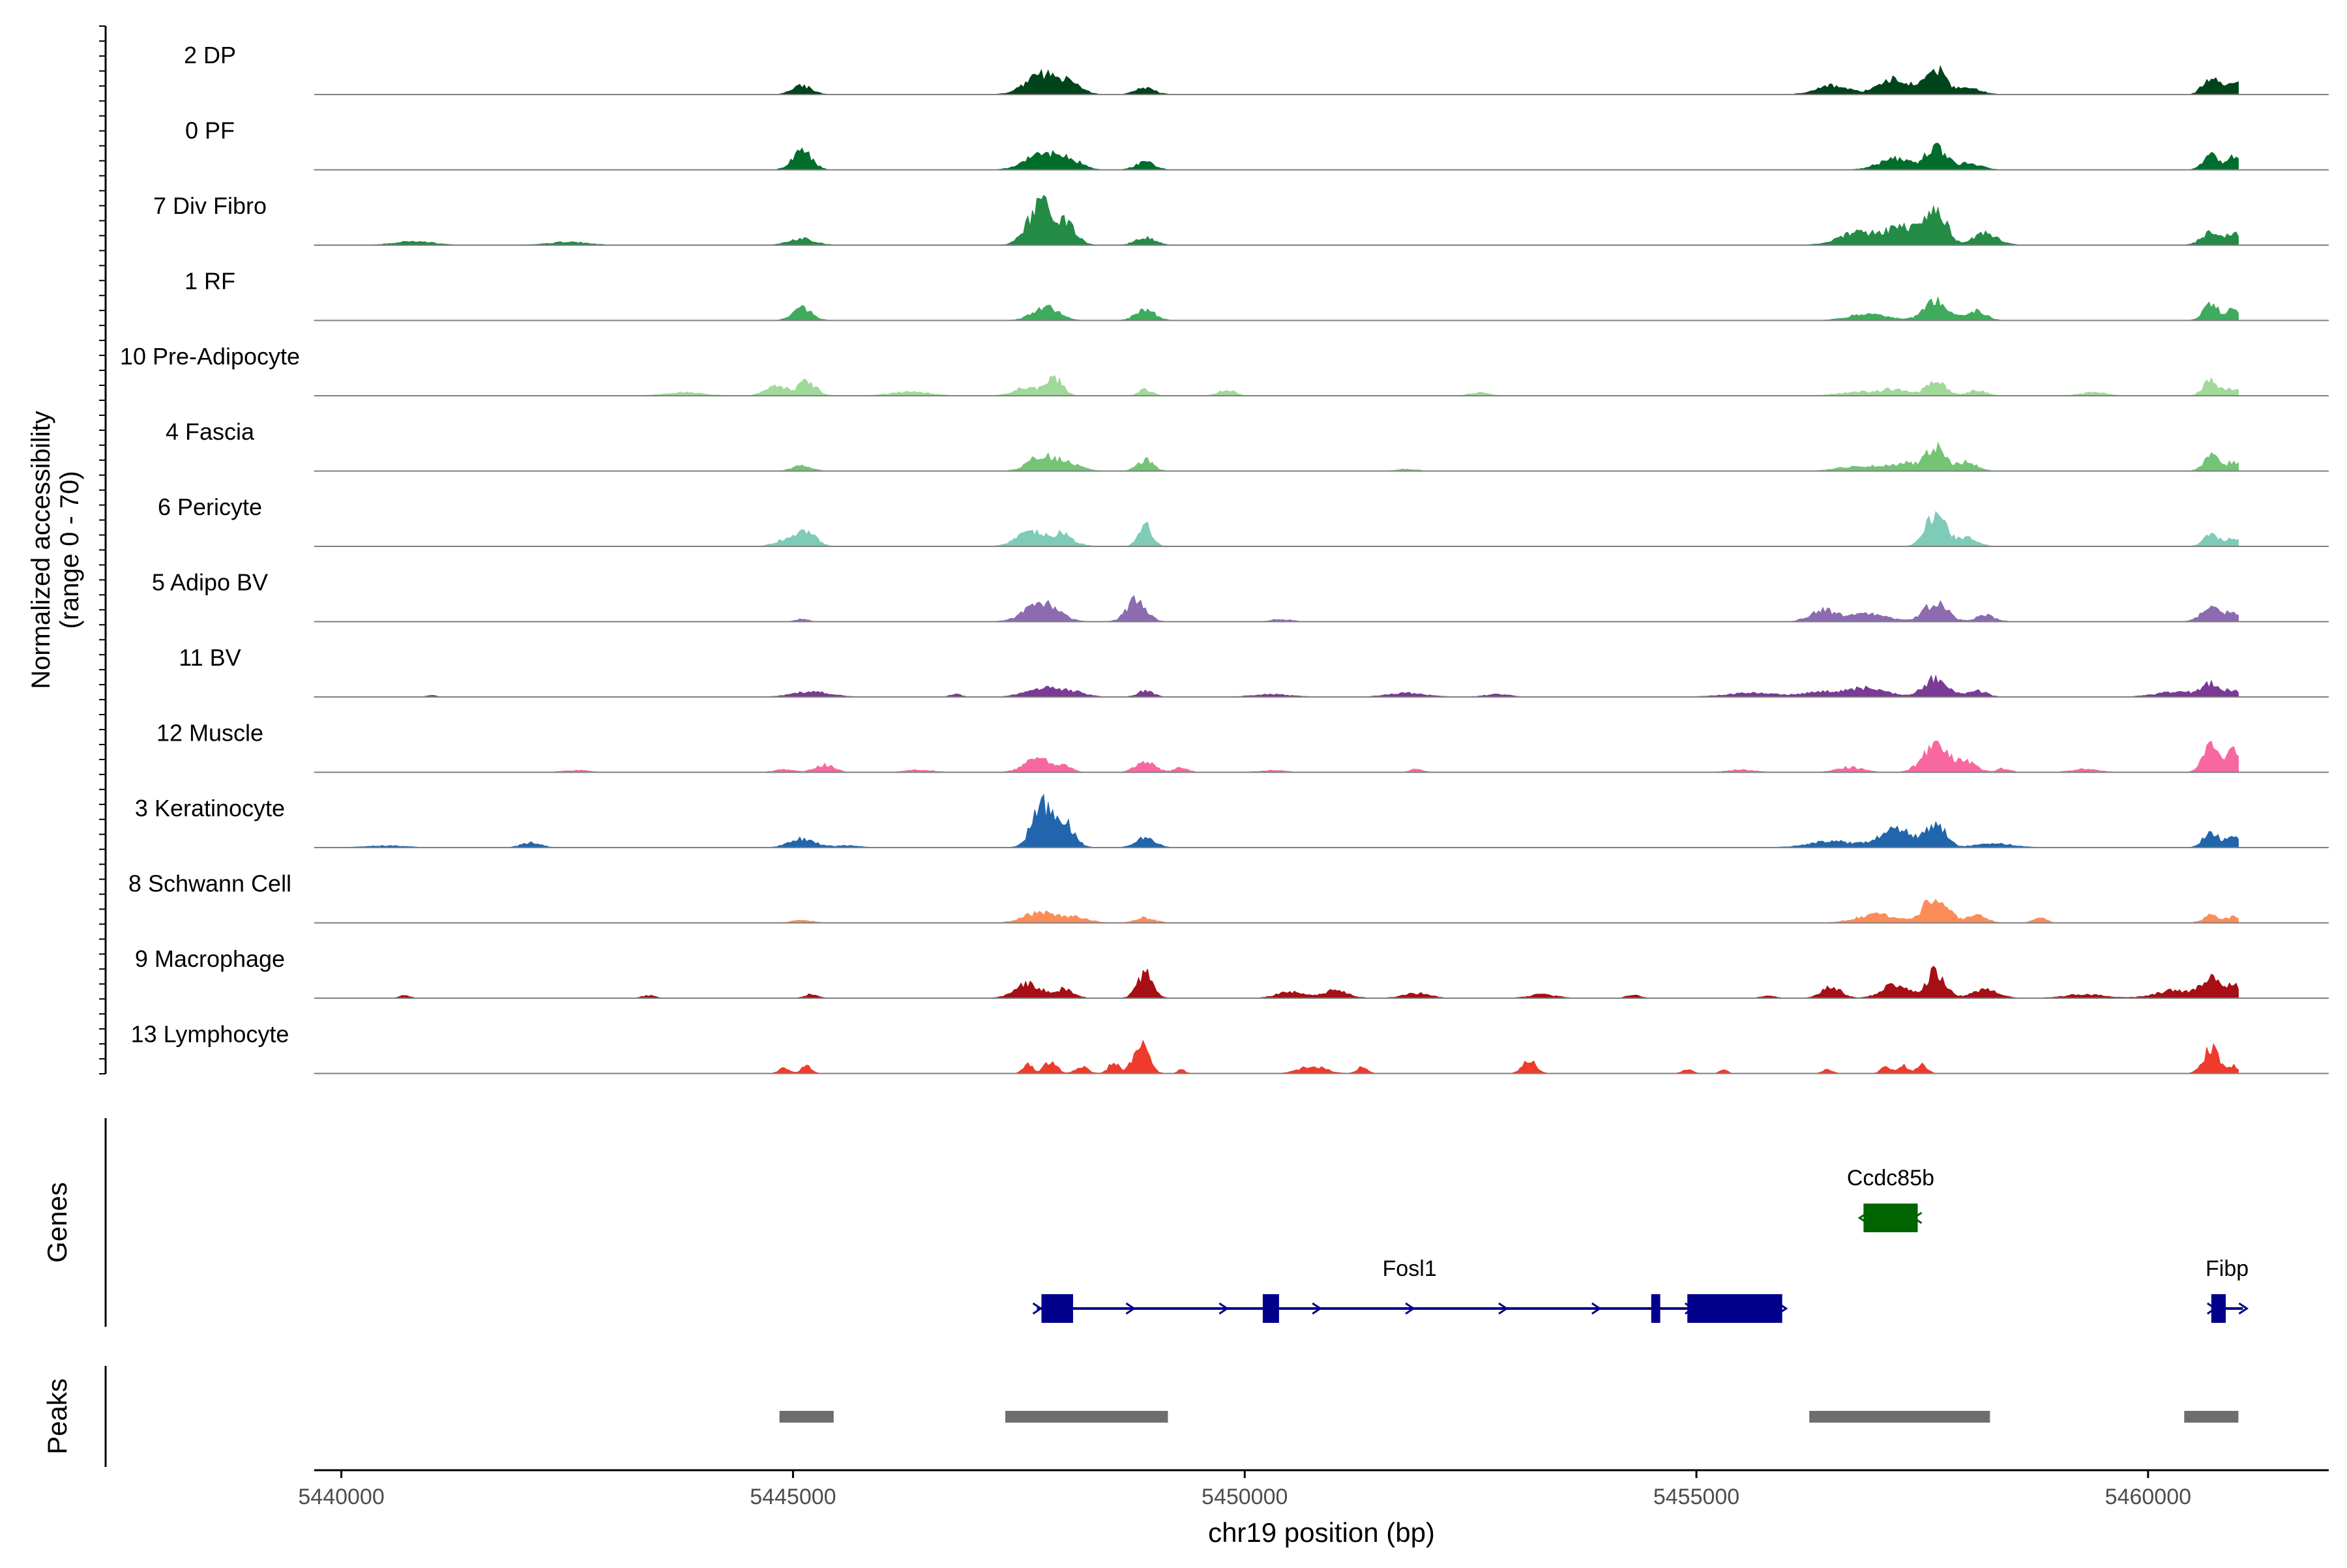 This screenshot has width=2347, height=1568. Describe the element at coordinates (210, 507) in the screenshot. I see `track-label: 6 Pericyte` at that location.